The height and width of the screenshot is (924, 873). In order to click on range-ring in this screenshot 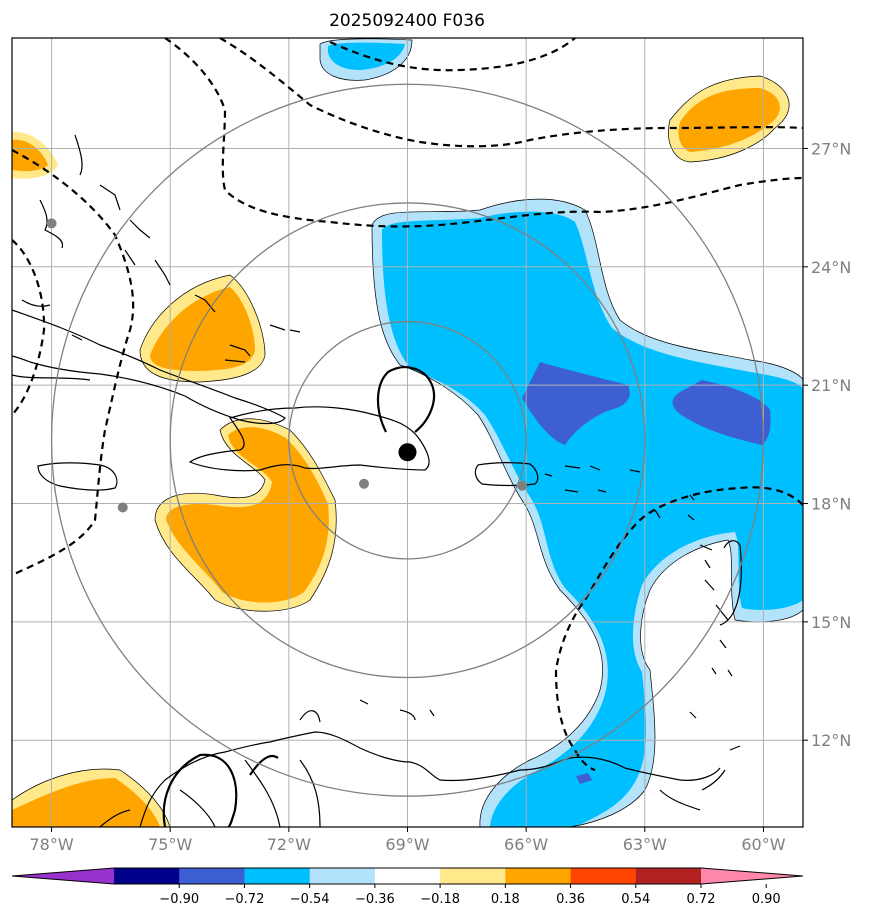, I will do `click(407, 440)`.